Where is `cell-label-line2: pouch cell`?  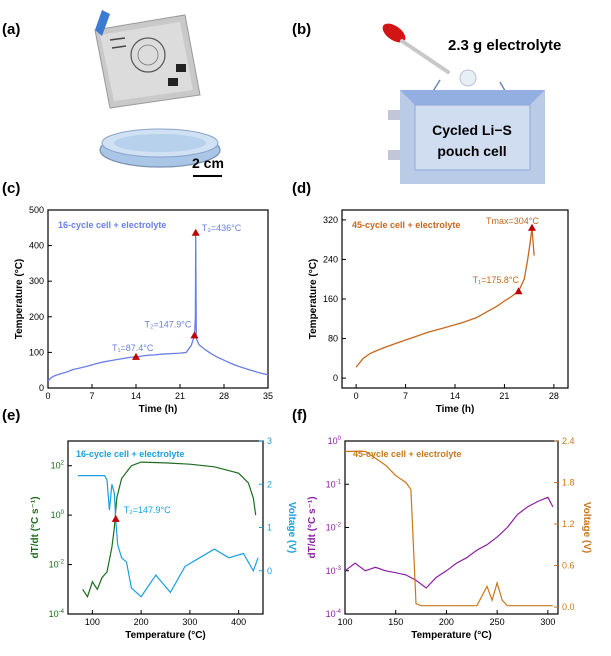
cell-label-line2: pouch cell is located at coordinates (471, 151).